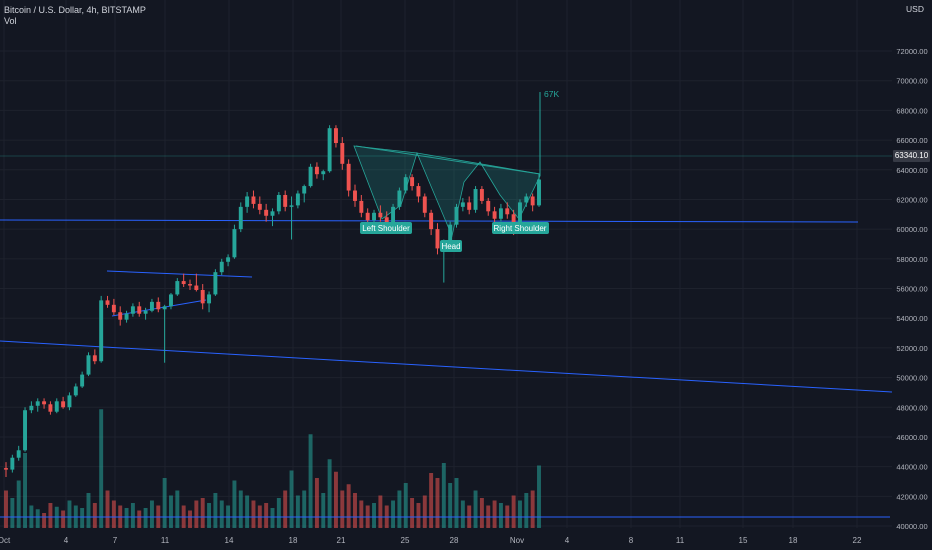 Image resolution: width=932 pixels, height=550 pixels. Describe the element at coordinates (911, 140) in the screenshot. I see `price-tick: 66000.00` at that location.